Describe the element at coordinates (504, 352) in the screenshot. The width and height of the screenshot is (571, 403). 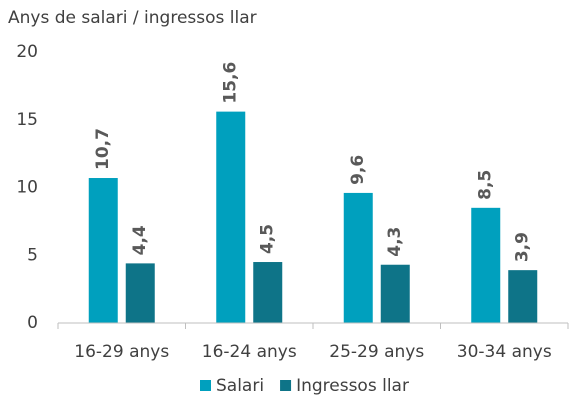
I see `x-tick-label: 30-34 anys` at that location.